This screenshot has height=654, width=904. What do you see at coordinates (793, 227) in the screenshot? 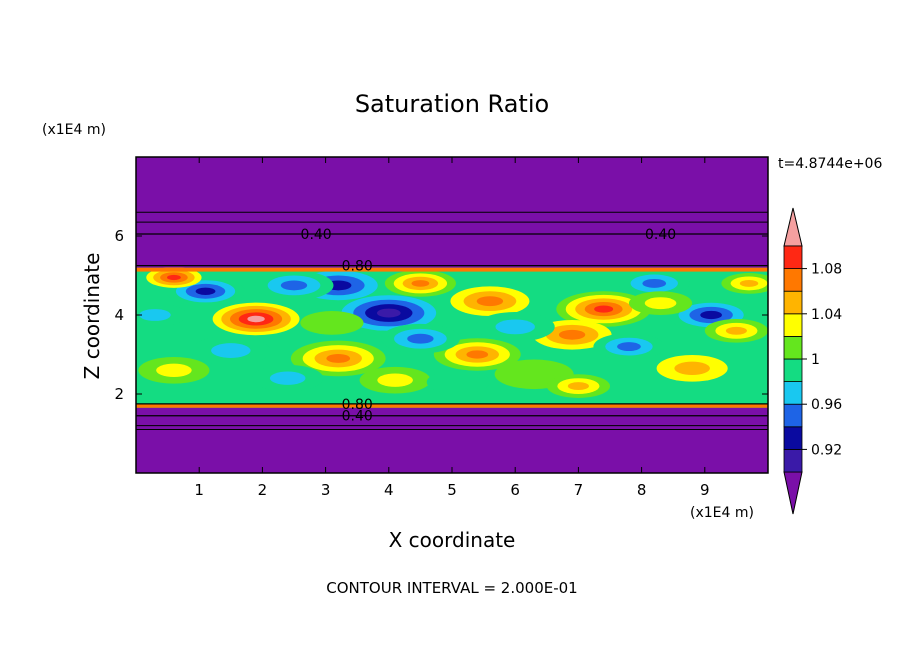
I see `colorbar-max-arrow` at bounding box center [793, 227].